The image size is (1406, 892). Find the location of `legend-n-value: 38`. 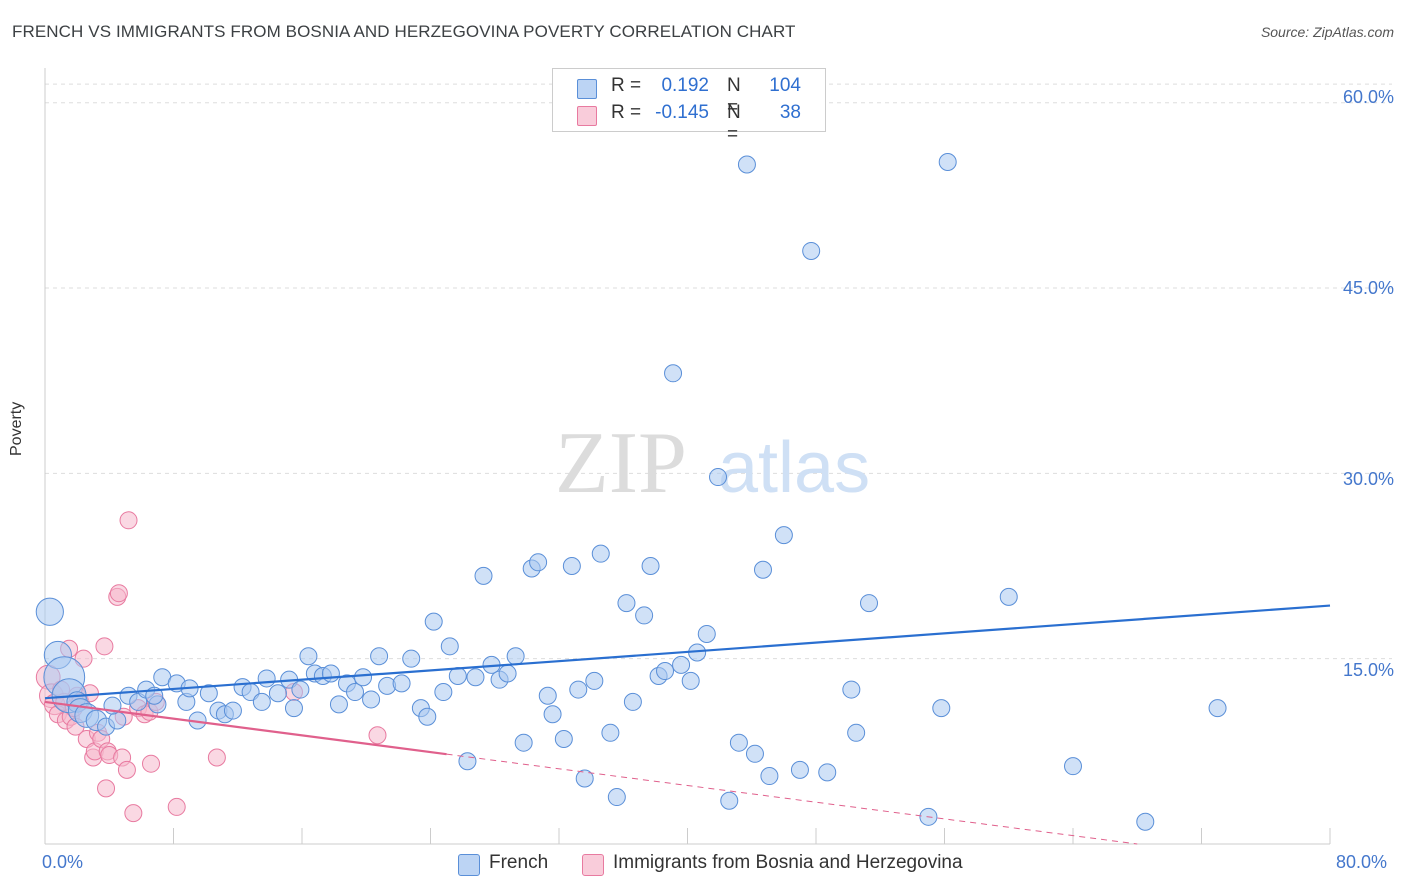

legend-n-value: 38 is located at coordinates (790, 112).